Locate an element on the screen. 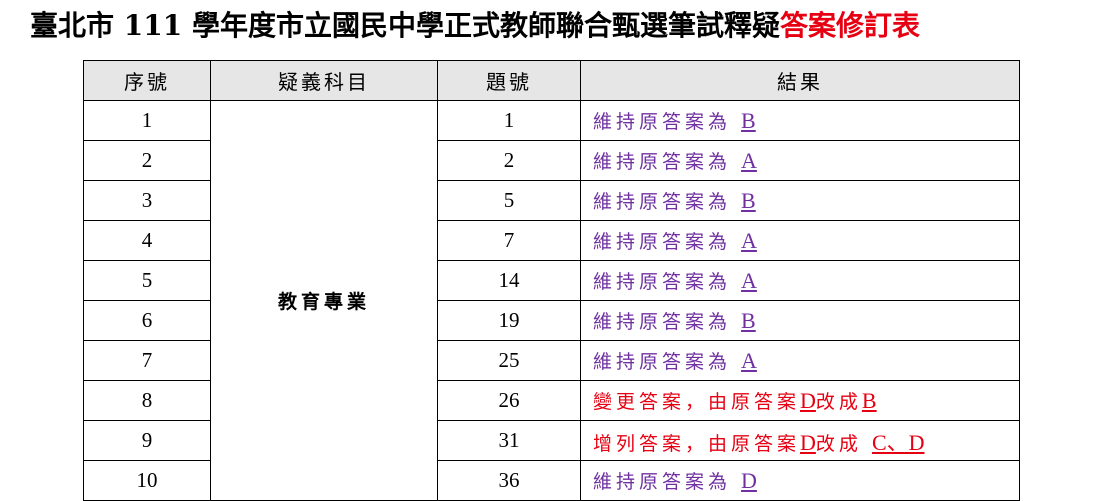  table-row: 8 26 變更答案，由原答案D改成B is located at coordinates (551, 400).